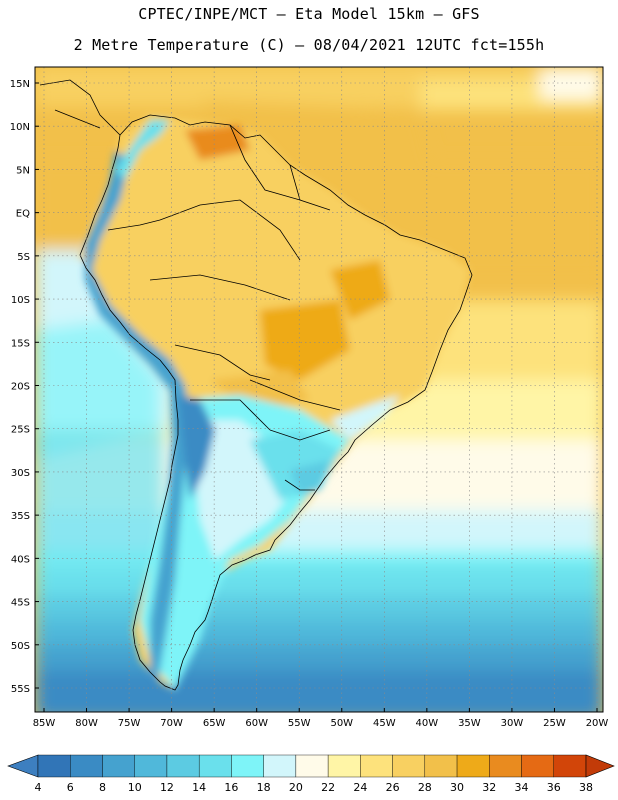 This screenshot has height=800, width=618. Describe the element at coordinates (341, 723) in the screenshot. I see `lon-label-50w: 50W` at that location.